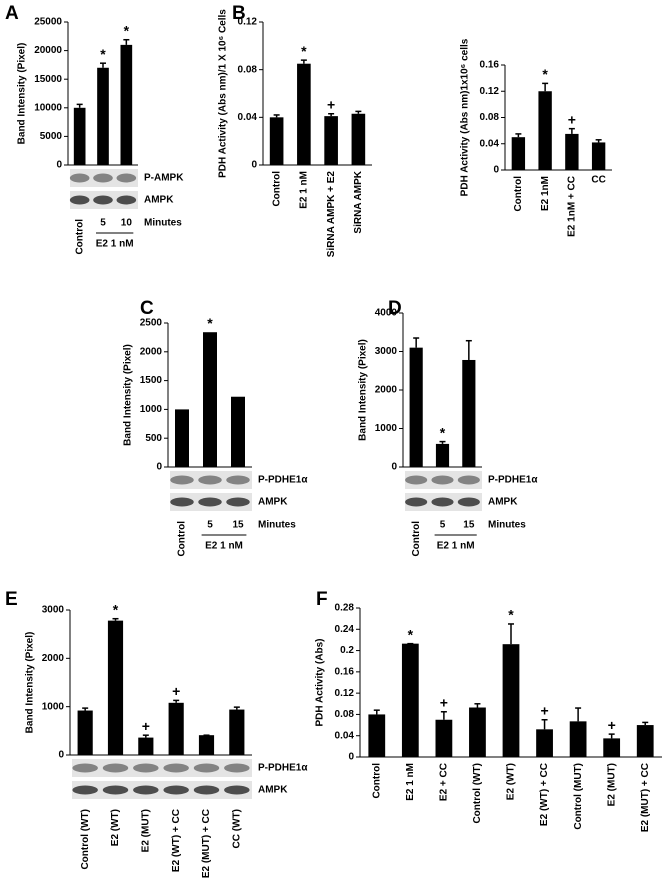  What do you see at coordinates (345, 608) in the screenshot?
I see `y-tick-label: 0.28` at bounding box center [345, 608].